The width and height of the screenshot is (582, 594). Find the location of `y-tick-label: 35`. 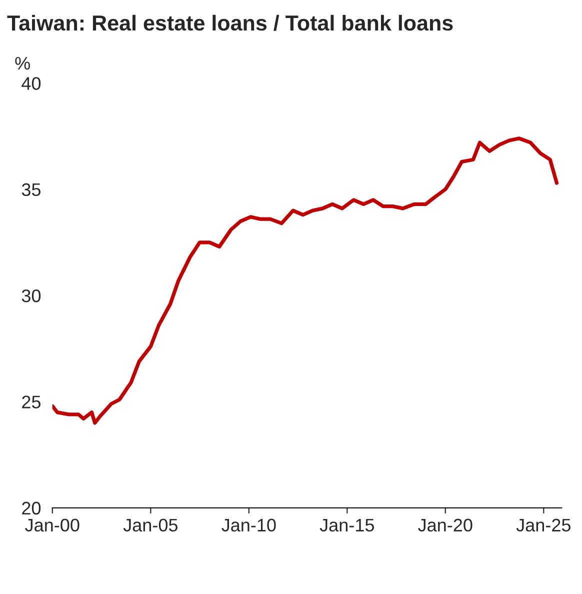

y-tick-label: 35 is located at coordinates (31, 189).